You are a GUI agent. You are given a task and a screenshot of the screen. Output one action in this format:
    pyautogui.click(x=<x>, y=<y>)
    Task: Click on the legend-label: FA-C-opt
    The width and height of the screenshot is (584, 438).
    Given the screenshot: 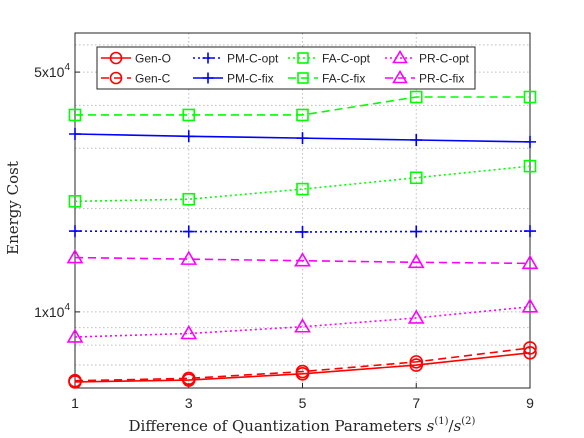 What is the action you would take?
    pyautogui.click(x=346, y=59)
    